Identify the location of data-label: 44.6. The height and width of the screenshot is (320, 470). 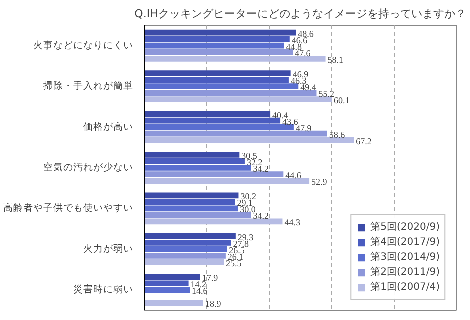
(294, 175).